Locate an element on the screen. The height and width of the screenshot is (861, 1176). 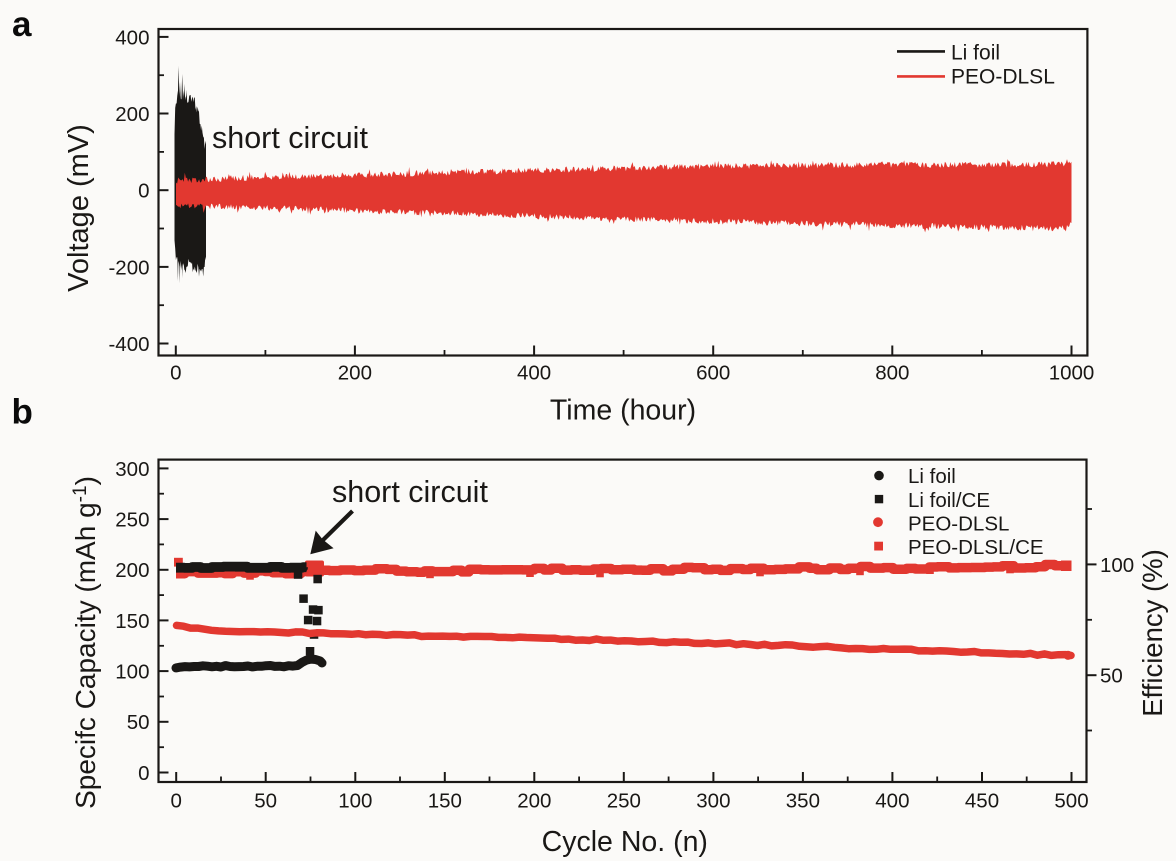
svg-text: 1000 is located at coordinates (1072, 373).